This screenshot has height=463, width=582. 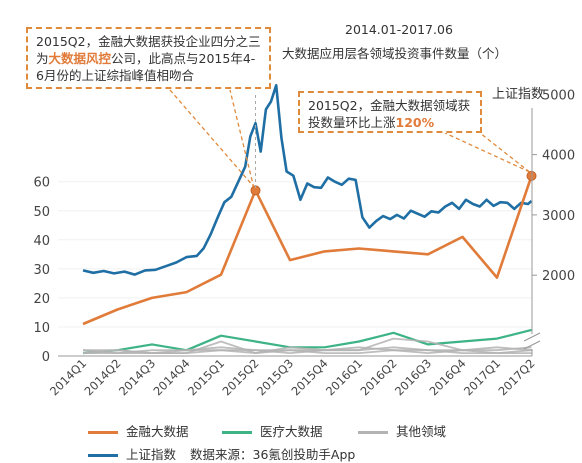 I want to click on callout2-pointer, so click(x=487, y=152).